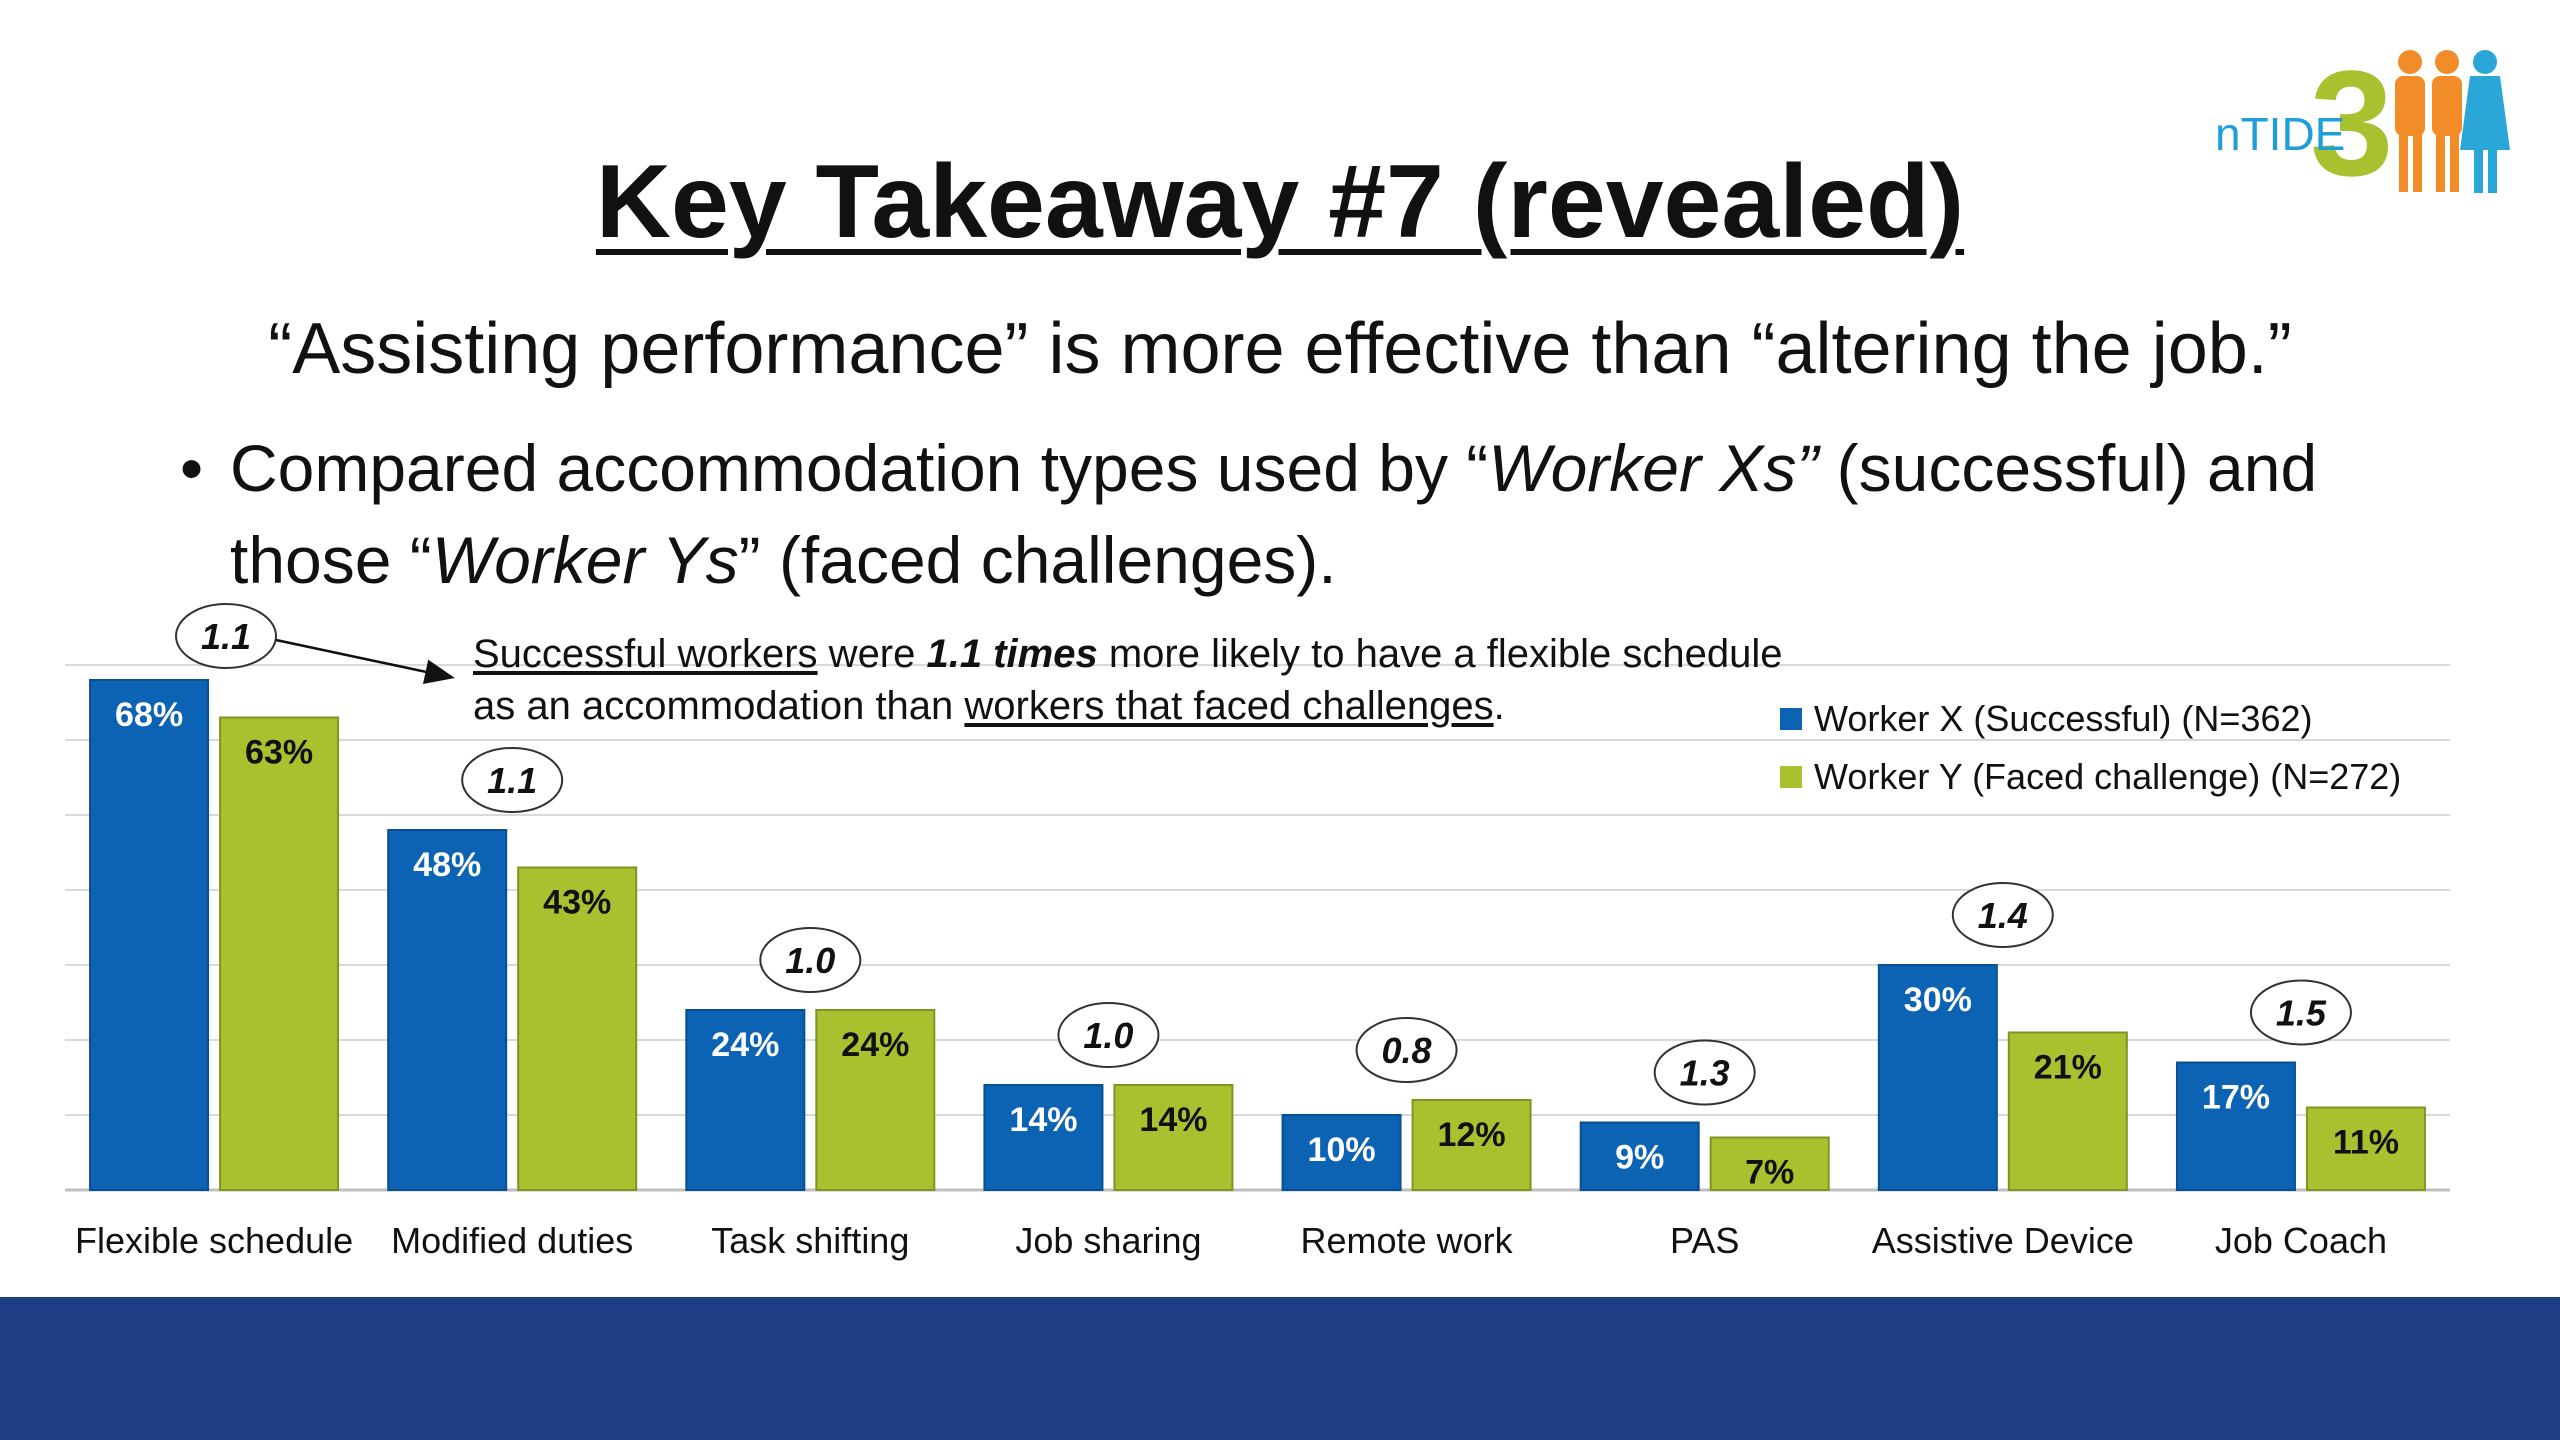  I want to click on legend-item-worker-y: Worker Y (Faced challenge) (N=272), so click(2090, 777).